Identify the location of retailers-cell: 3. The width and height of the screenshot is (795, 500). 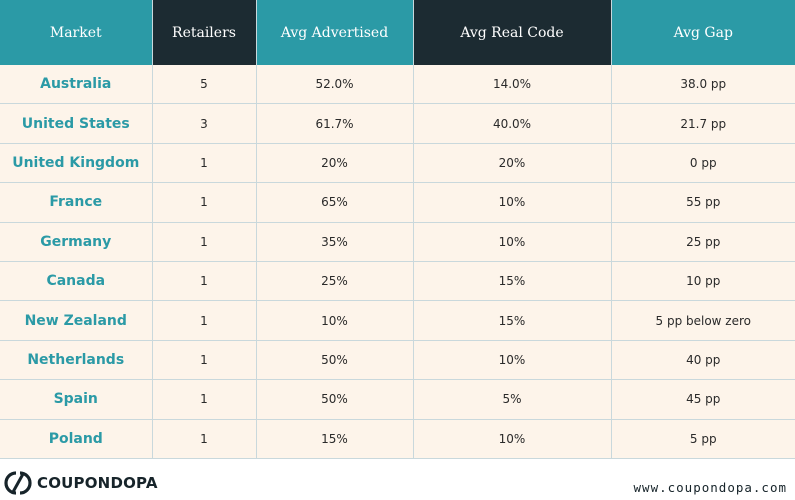
(204, 123).